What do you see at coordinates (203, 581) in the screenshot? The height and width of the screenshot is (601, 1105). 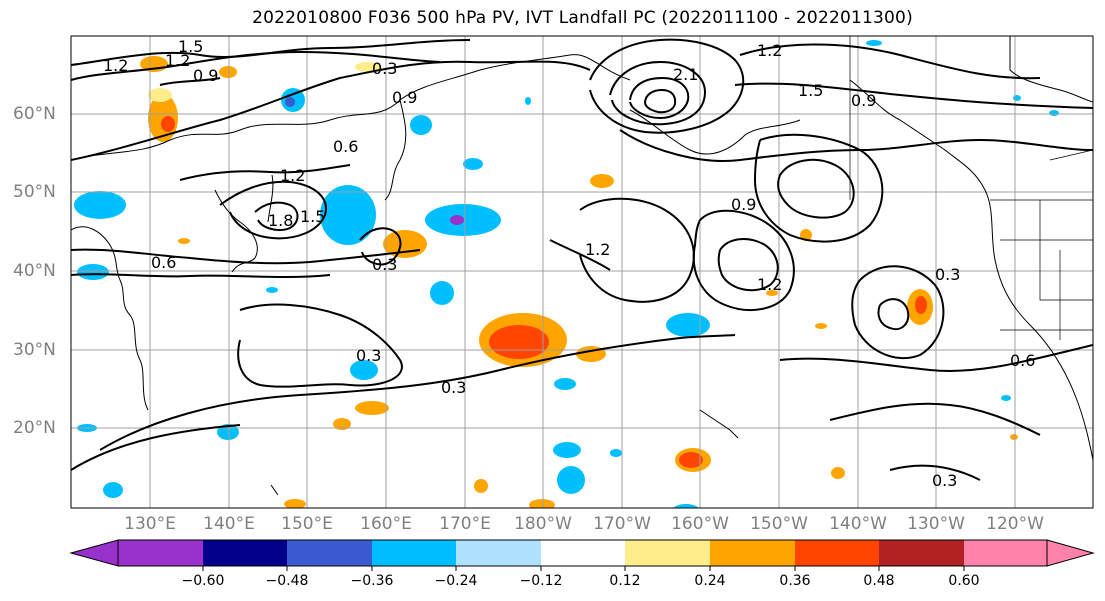 I see `colorbar-tick-label: −0.60` at bounding box center [203, 581].